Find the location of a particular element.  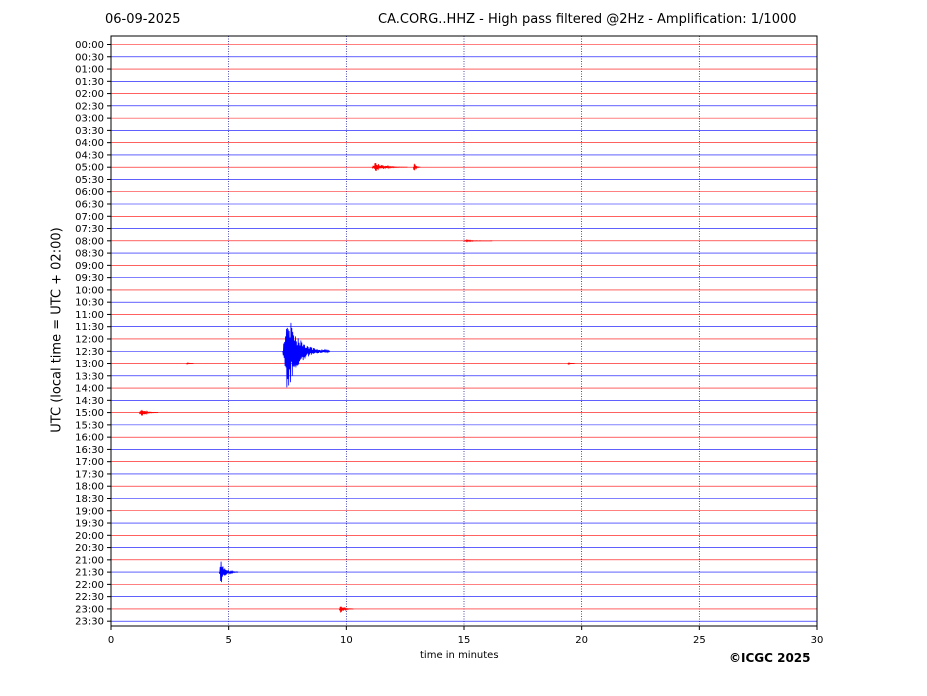

y-tick-label-0430: 04:30 is located at coordinates (89, 155).